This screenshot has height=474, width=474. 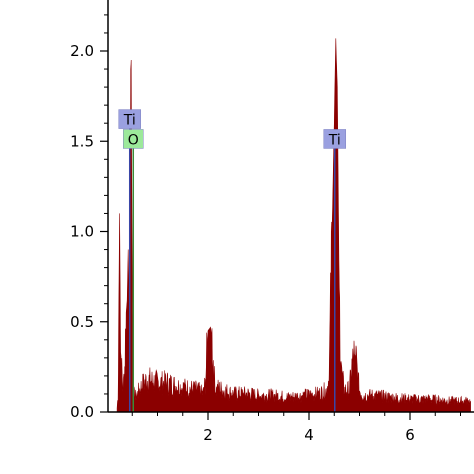 I want to click on y-tick-label: 1.5, so click(x=82, y=141).